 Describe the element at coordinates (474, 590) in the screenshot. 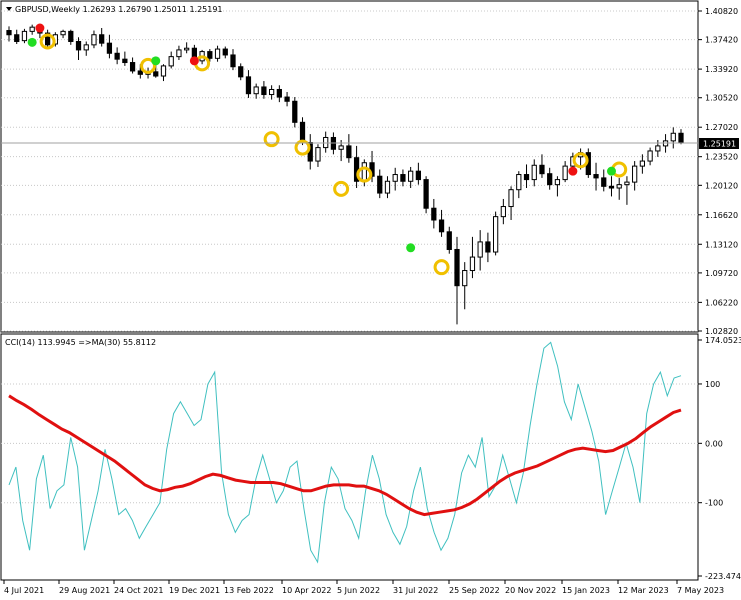

I see `time-tick-label: 25 Sep 2022` at that location.